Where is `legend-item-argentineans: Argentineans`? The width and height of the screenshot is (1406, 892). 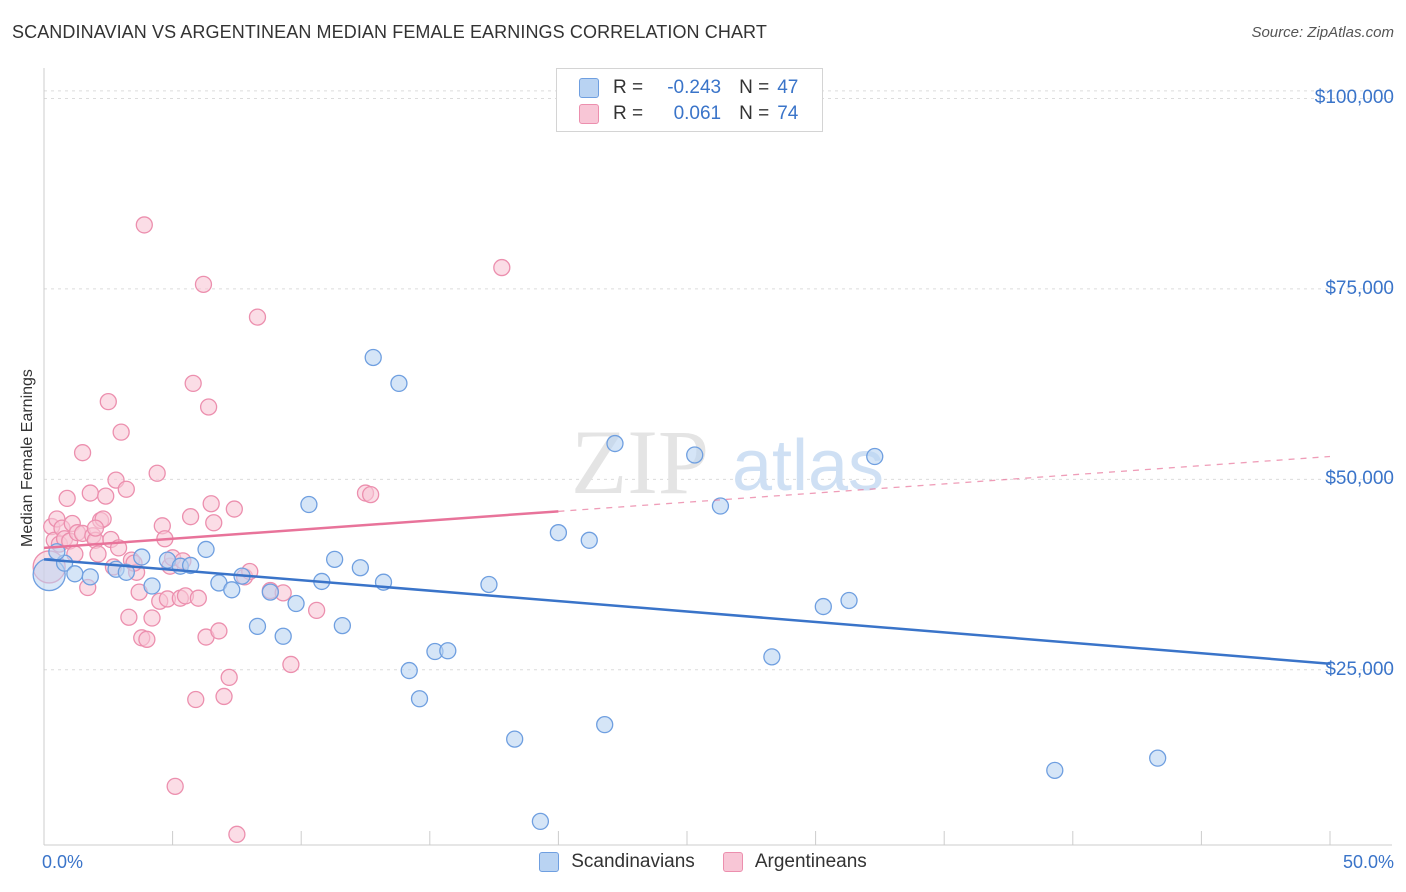
legend-item-argentineans: Argentineans is located at coordinates (794, 862).